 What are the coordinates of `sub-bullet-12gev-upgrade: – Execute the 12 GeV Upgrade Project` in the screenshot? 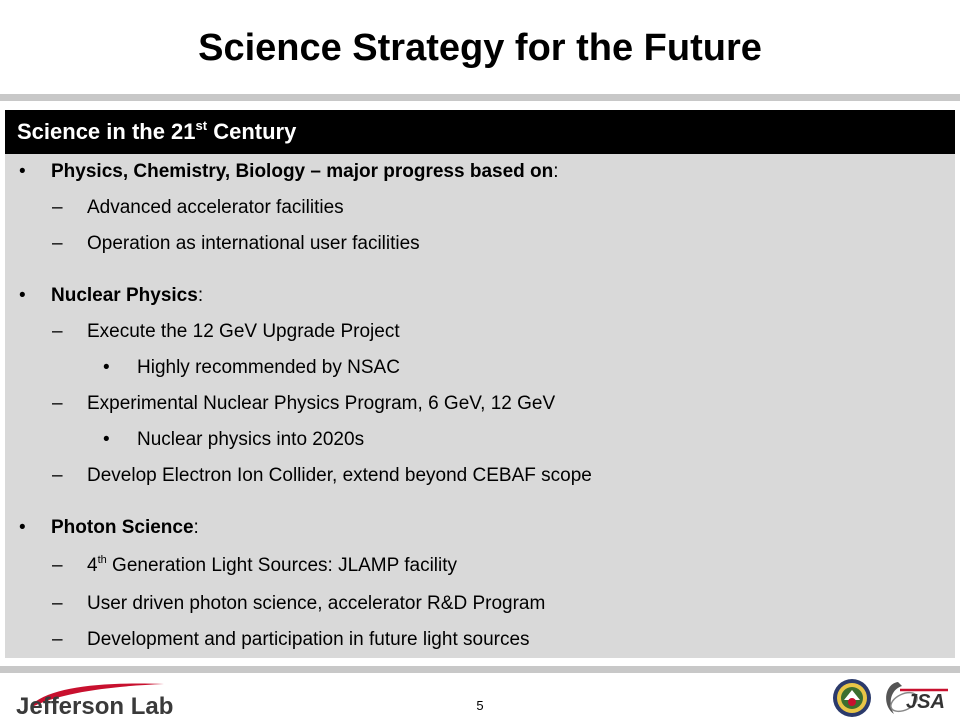 It's located at (226, 332).